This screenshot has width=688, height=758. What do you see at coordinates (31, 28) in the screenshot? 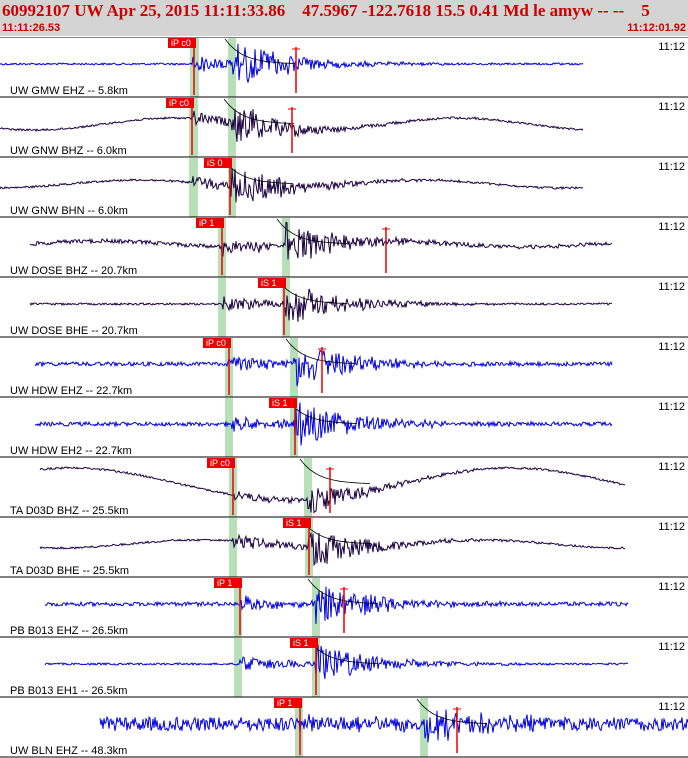
I see `start-time: 11:11:26.53` at bounding box center [31, 28].